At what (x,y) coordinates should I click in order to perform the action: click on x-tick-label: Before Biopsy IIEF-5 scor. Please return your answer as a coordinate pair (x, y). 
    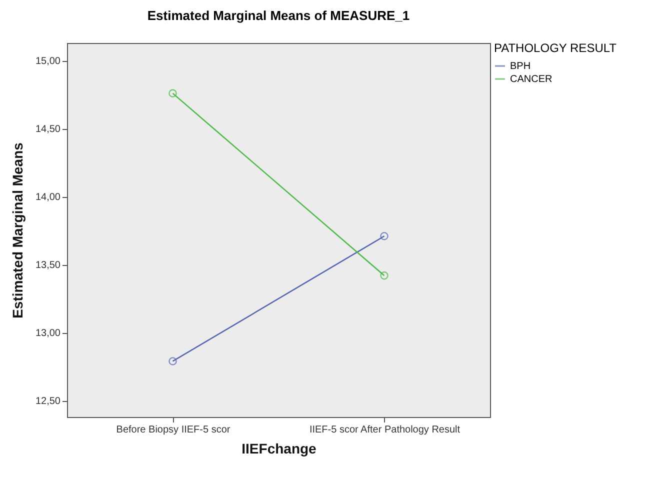
    Looking at the image, I should click on (173, 430).